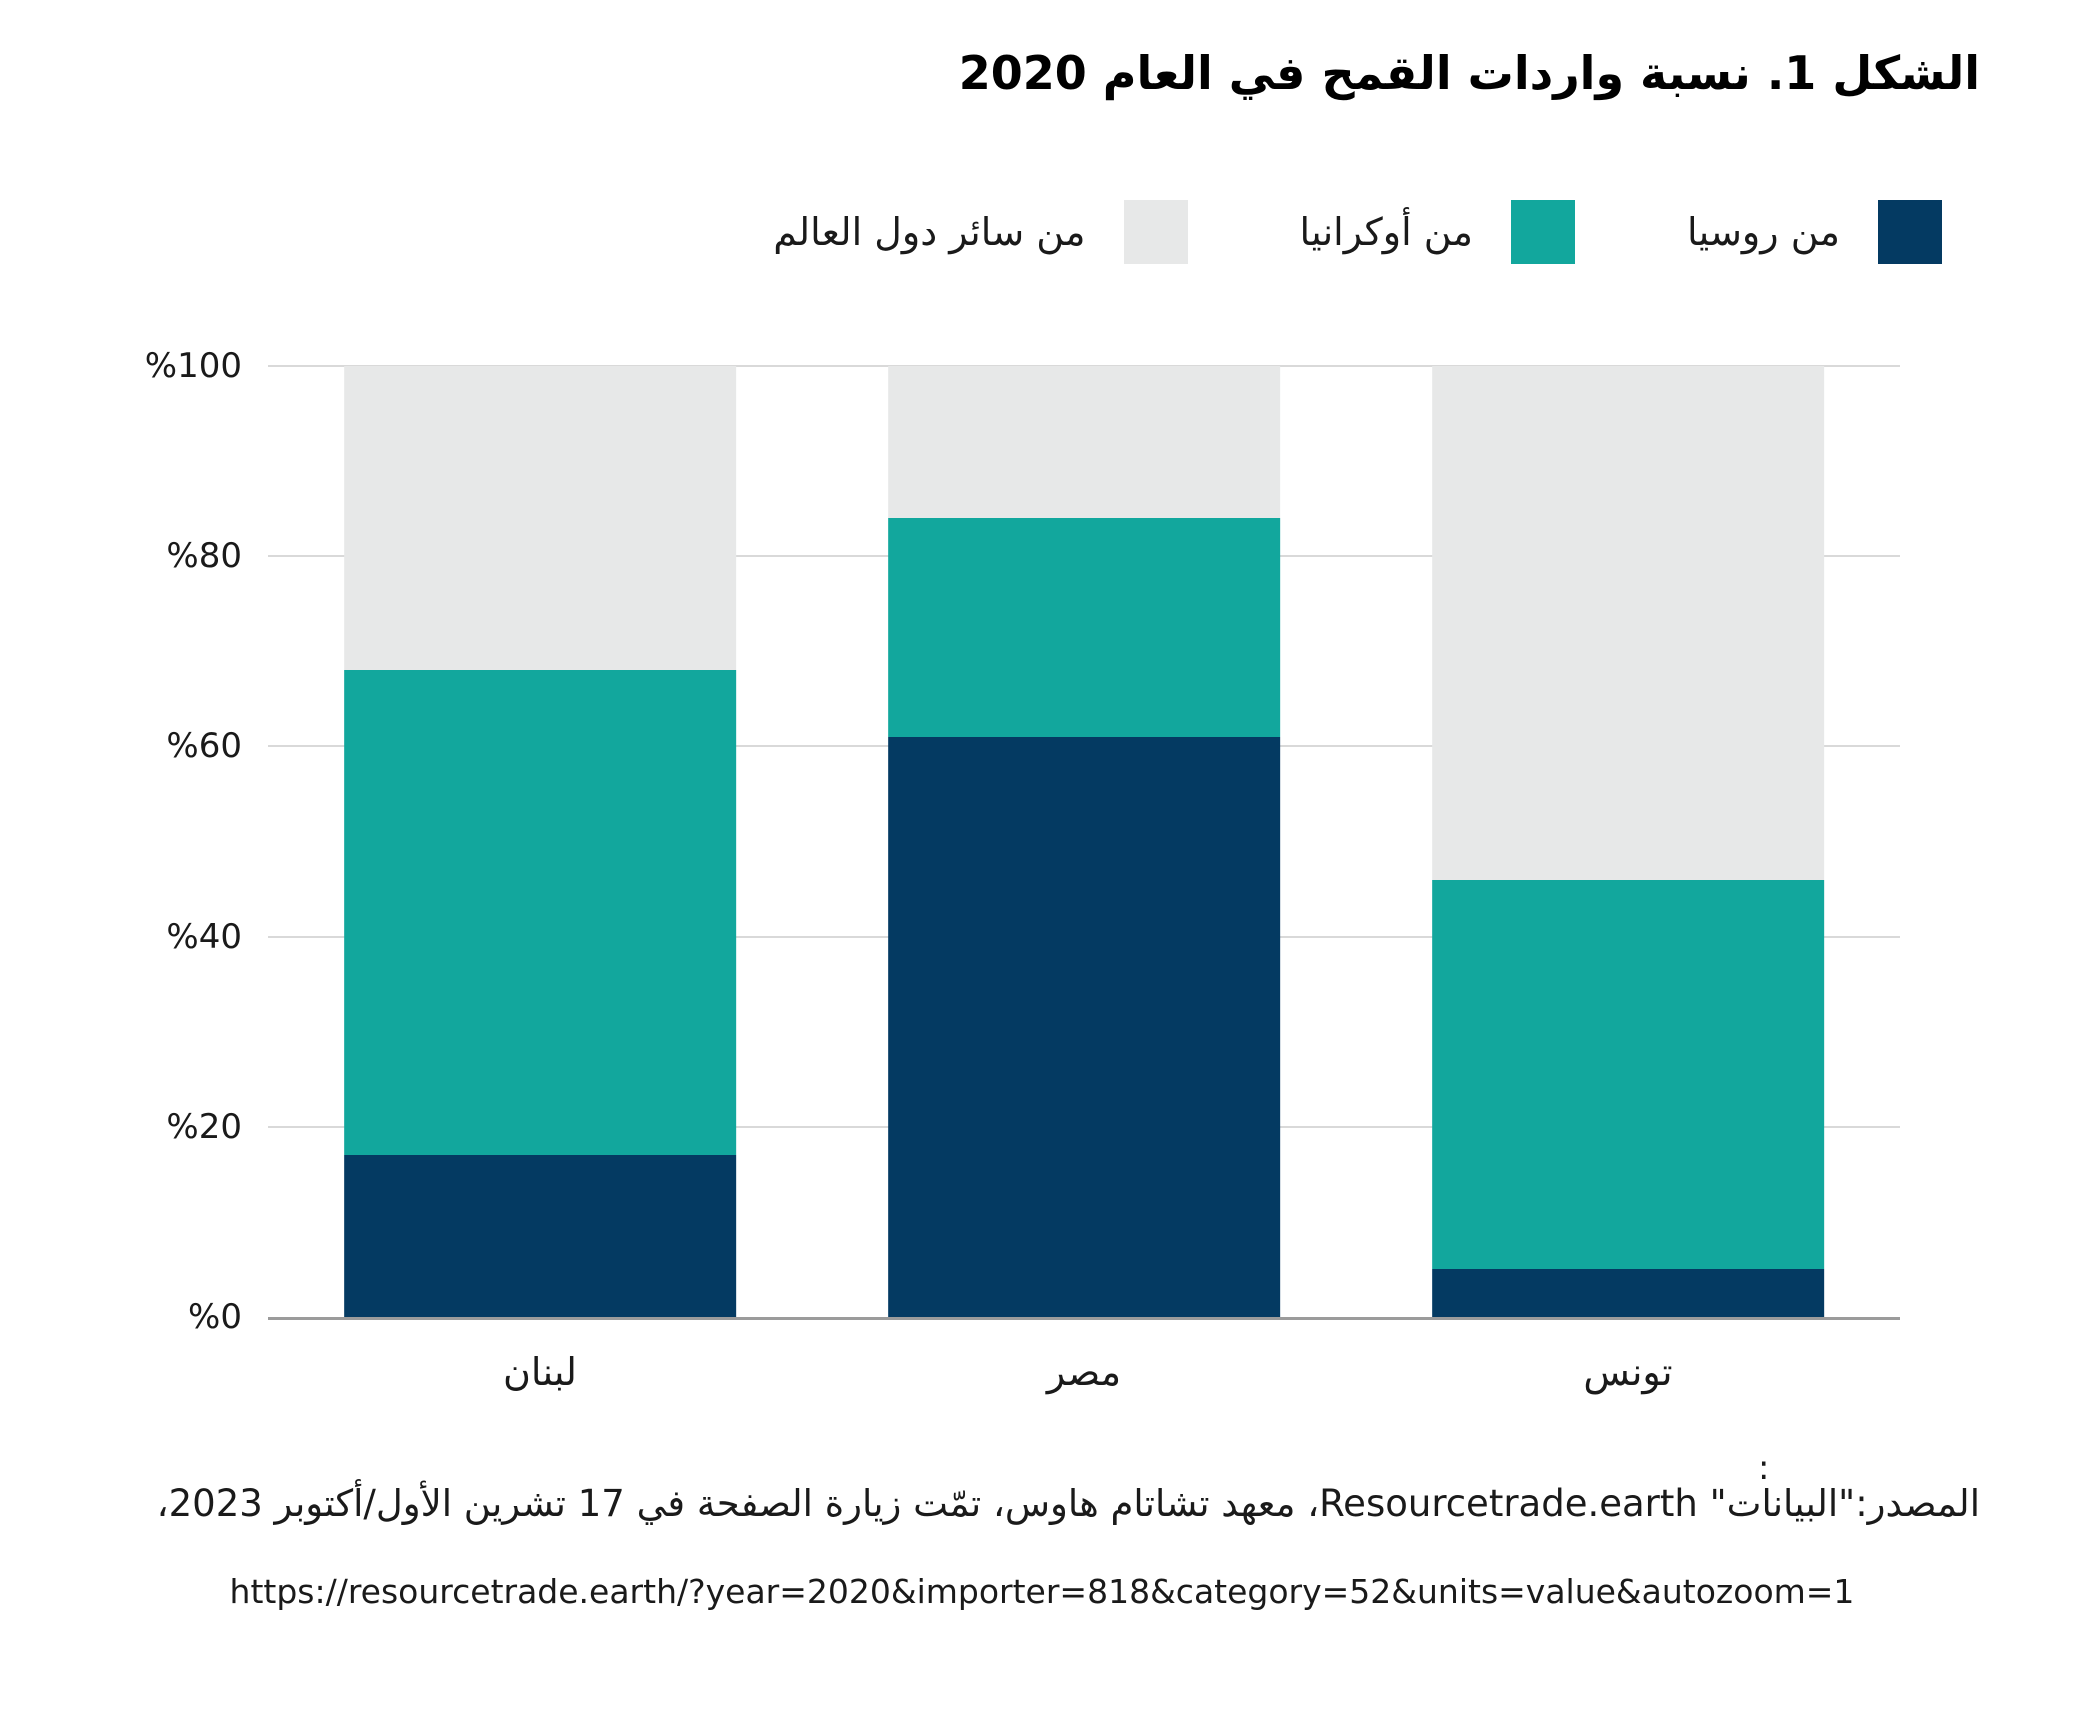 This screenshot has width=2084, height=1711. I want to click on y-tick-label: %80, so click(204, 556).